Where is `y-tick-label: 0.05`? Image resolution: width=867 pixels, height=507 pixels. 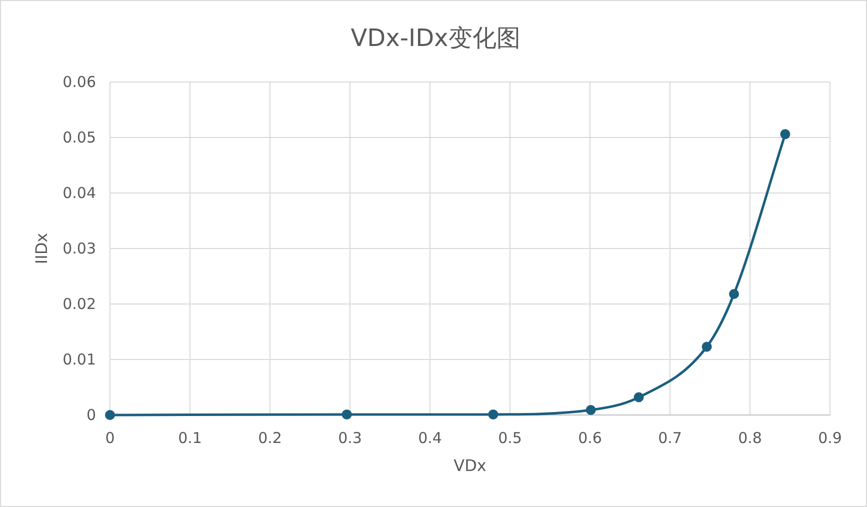 y-tick-label: 0.05 is located at coordinates (79, 137).